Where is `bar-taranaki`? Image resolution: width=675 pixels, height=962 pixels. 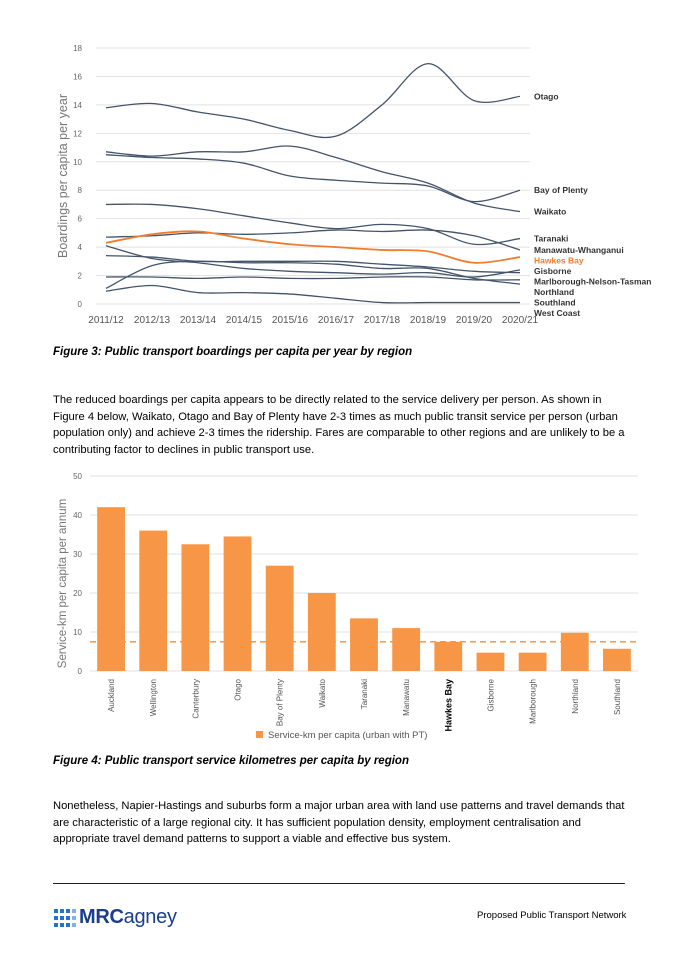 bar-taranaki is located at coordinates (364, 644).